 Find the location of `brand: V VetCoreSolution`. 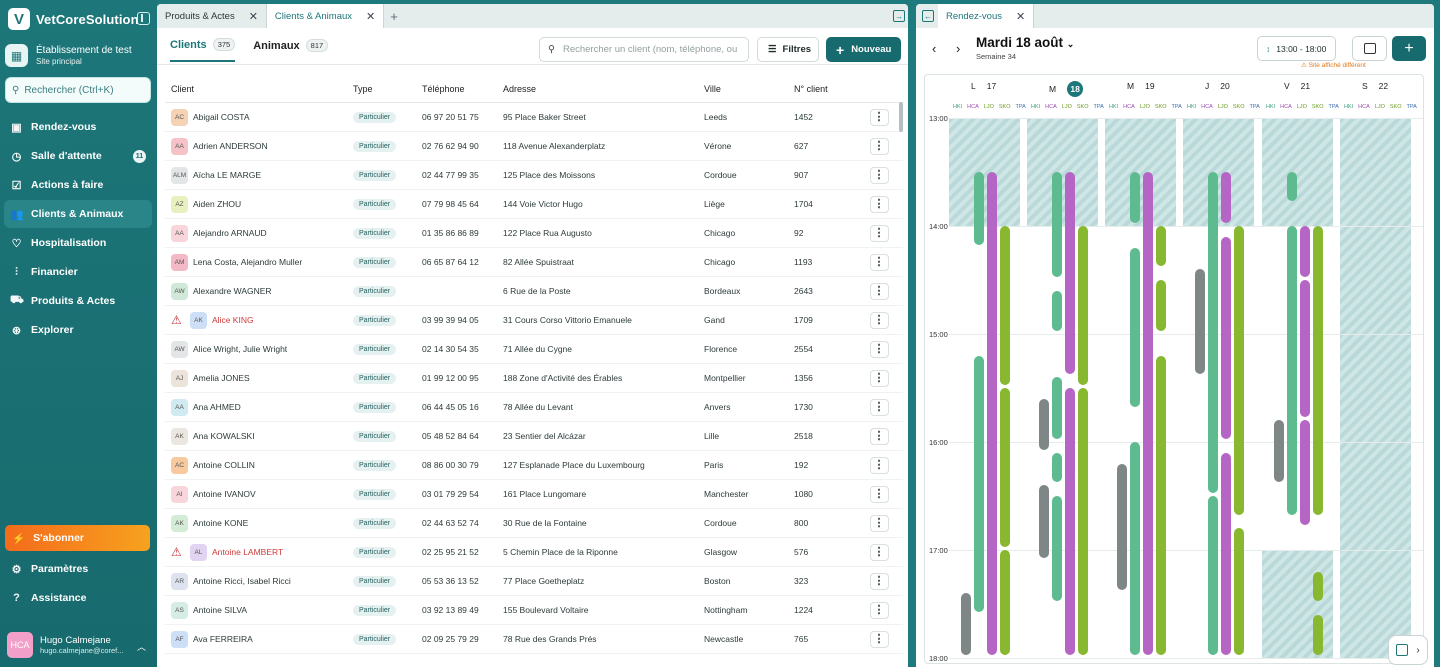

brand: V VetCoreSolution is located at coordinates (73, 19).